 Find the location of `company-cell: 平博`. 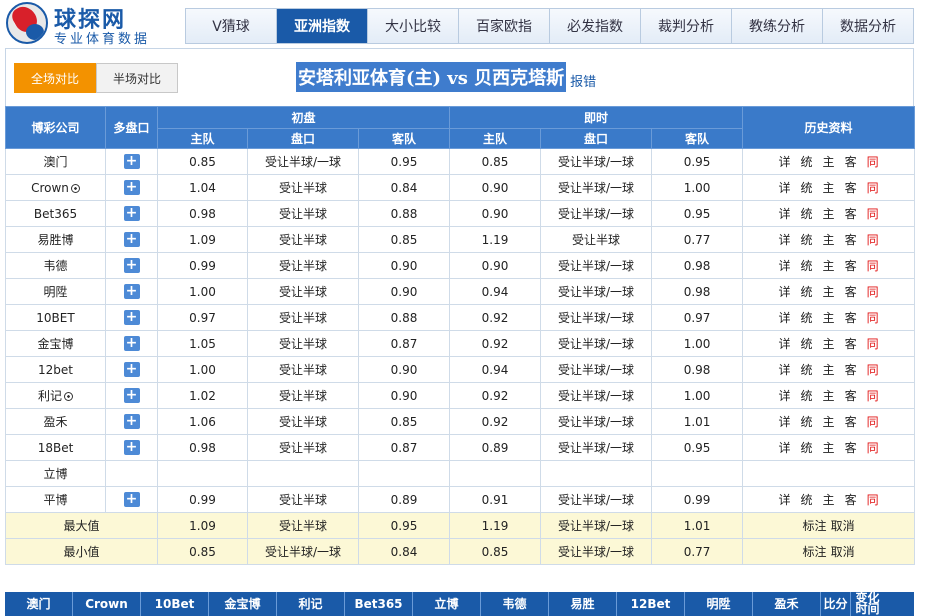

company-cell: 平博 is located at coordinates (55, 499).